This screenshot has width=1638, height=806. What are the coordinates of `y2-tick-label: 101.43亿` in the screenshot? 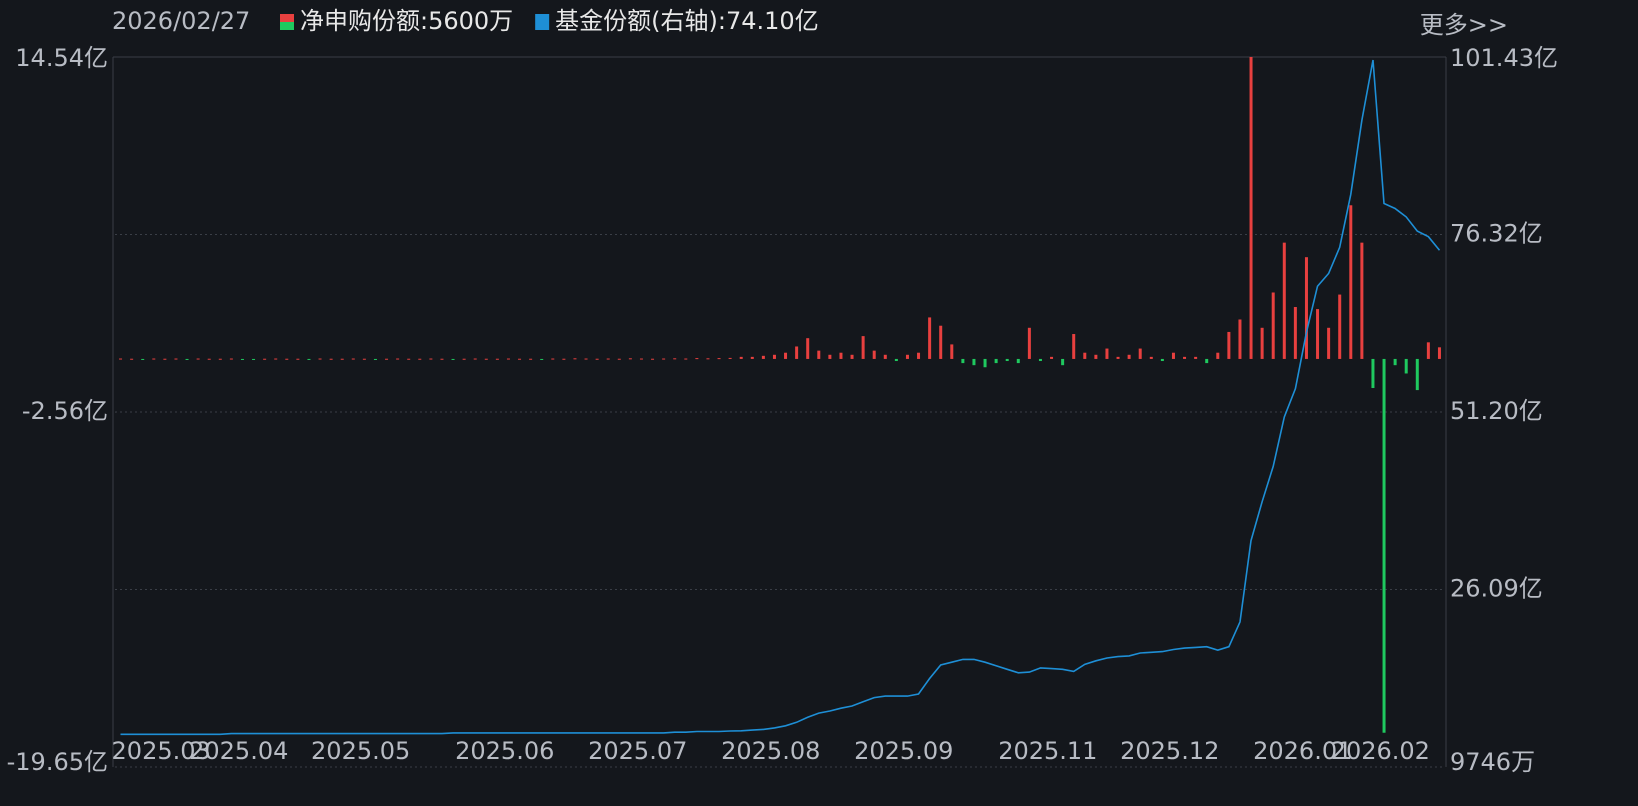 It's located at (1504, 58).